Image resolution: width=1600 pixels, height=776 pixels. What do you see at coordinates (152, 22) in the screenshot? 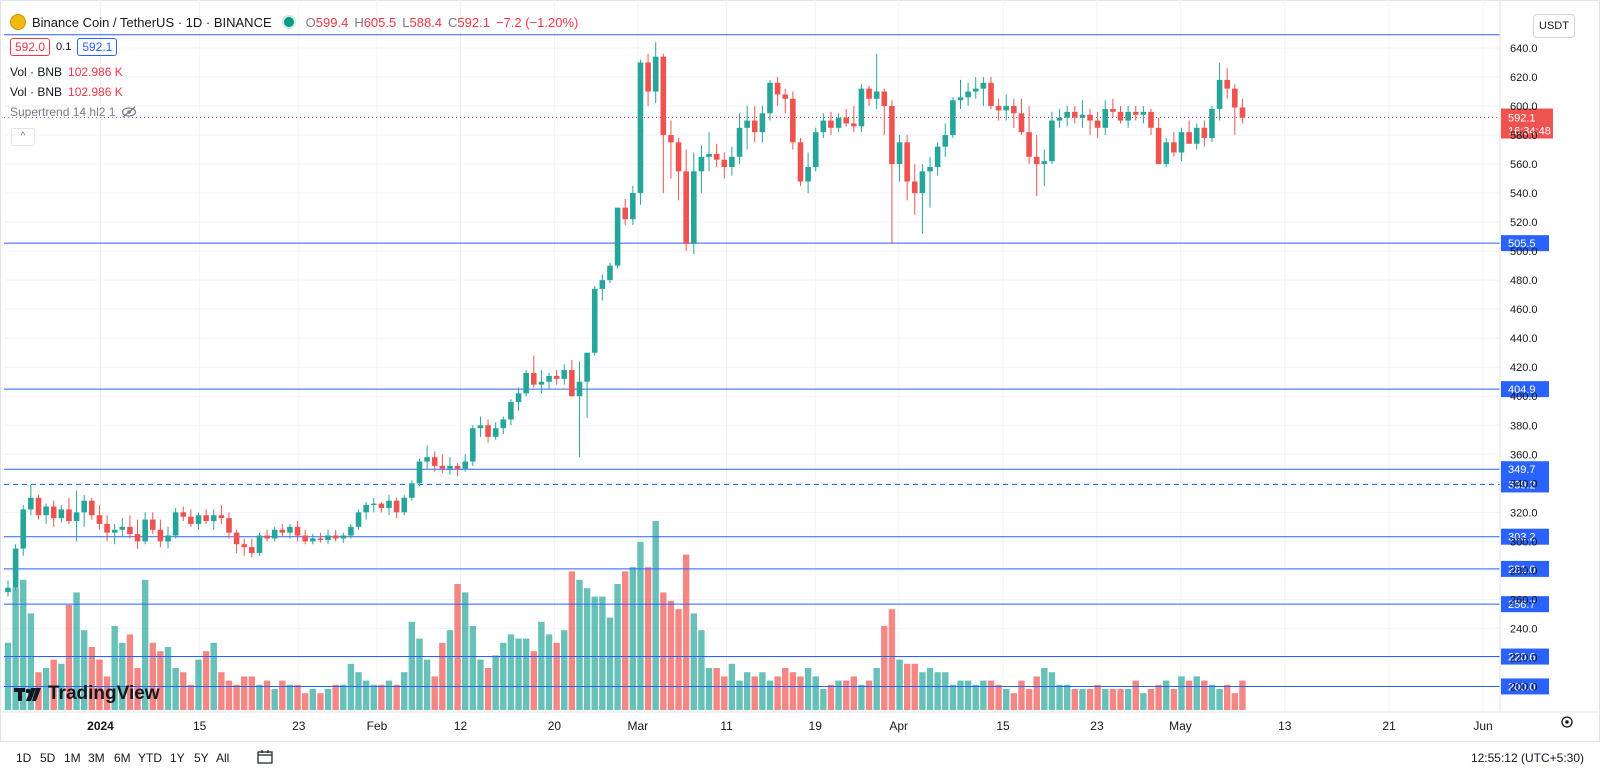
I see `symbol-title: Binance Coin / TetherUS · 1D · BINANCE` at bounding box center [152, 22].